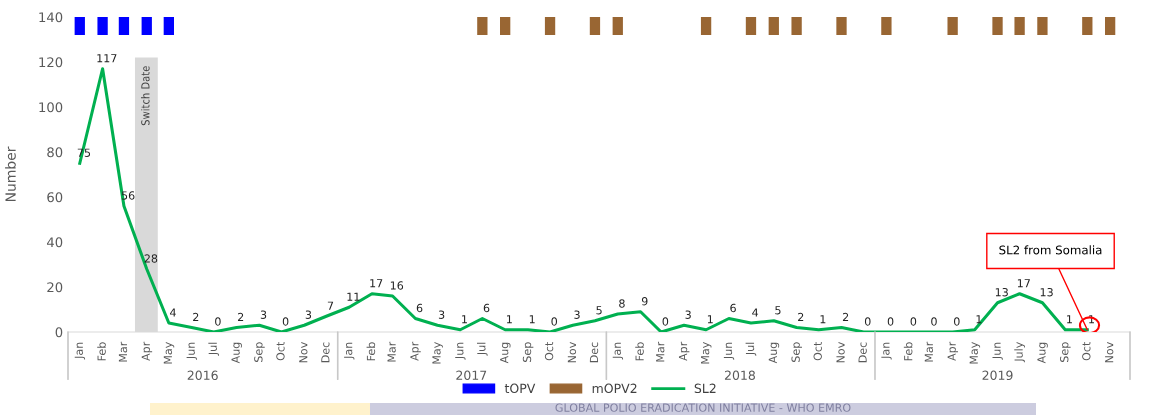 This screenshot has height=415, width=1160. Describe the element at coordinates (51, 62) in the screenshot. I see `y-tick-label: 120` at that location.